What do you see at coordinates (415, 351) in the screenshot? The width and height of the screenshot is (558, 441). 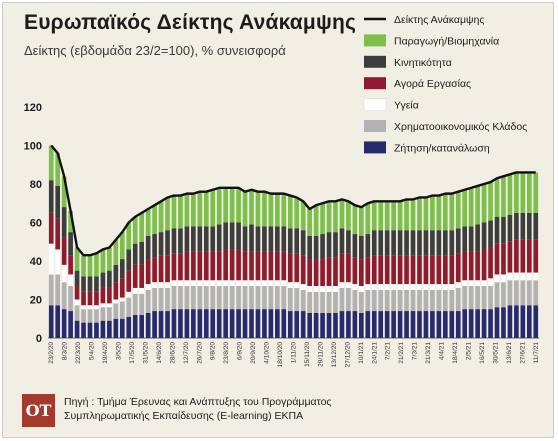 I see `x-tick-label: 7/3/21` at bounding box center [415, 351].